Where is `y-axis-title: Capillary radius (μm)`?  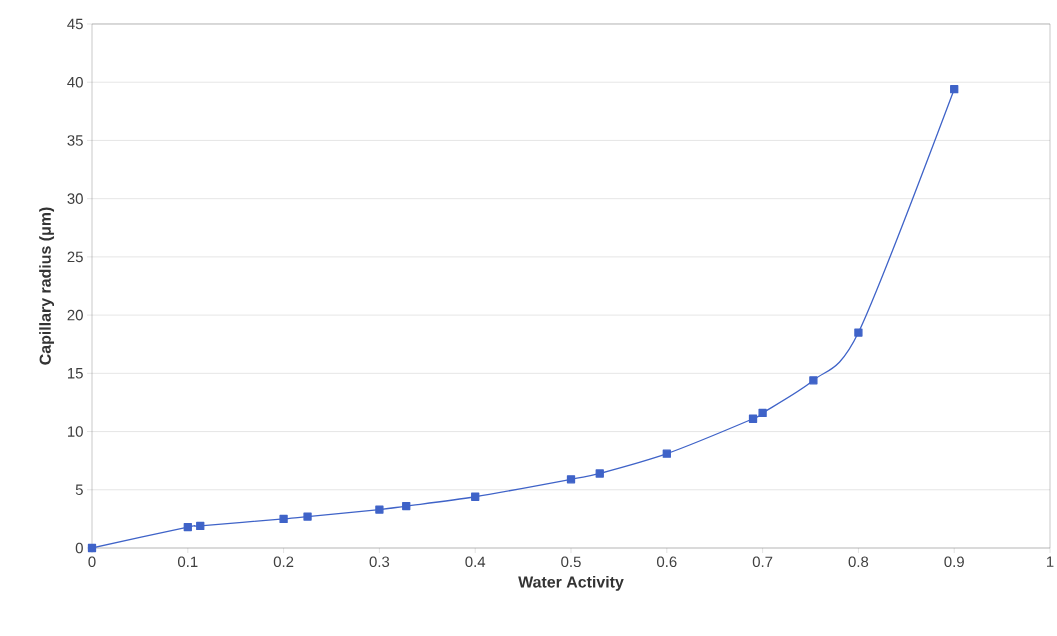 y-axis-title: Capillary radius (μm) is located at coordinates (47, 286).